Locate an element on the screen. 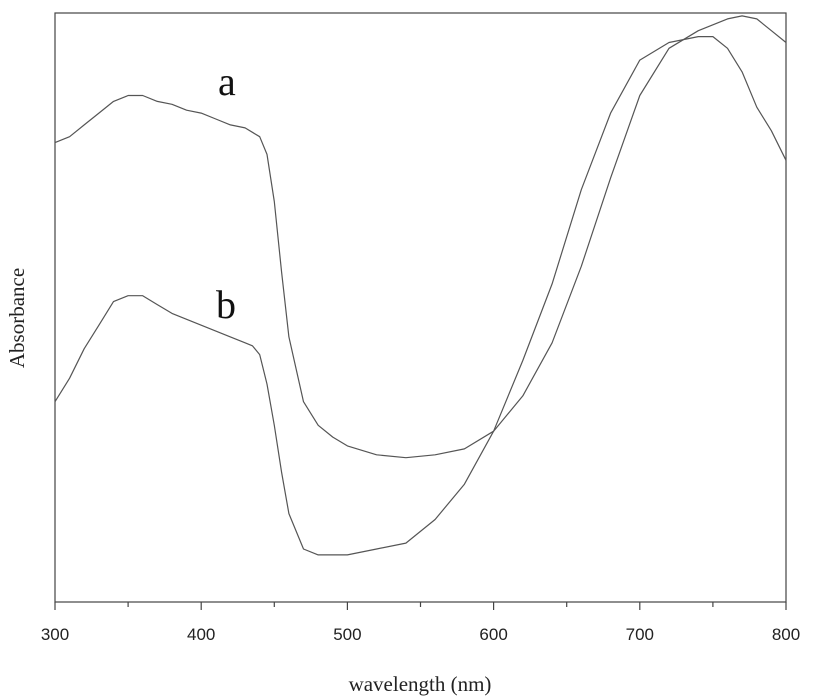  x-axis-minor-ticks is located at coordinates (420, 604).